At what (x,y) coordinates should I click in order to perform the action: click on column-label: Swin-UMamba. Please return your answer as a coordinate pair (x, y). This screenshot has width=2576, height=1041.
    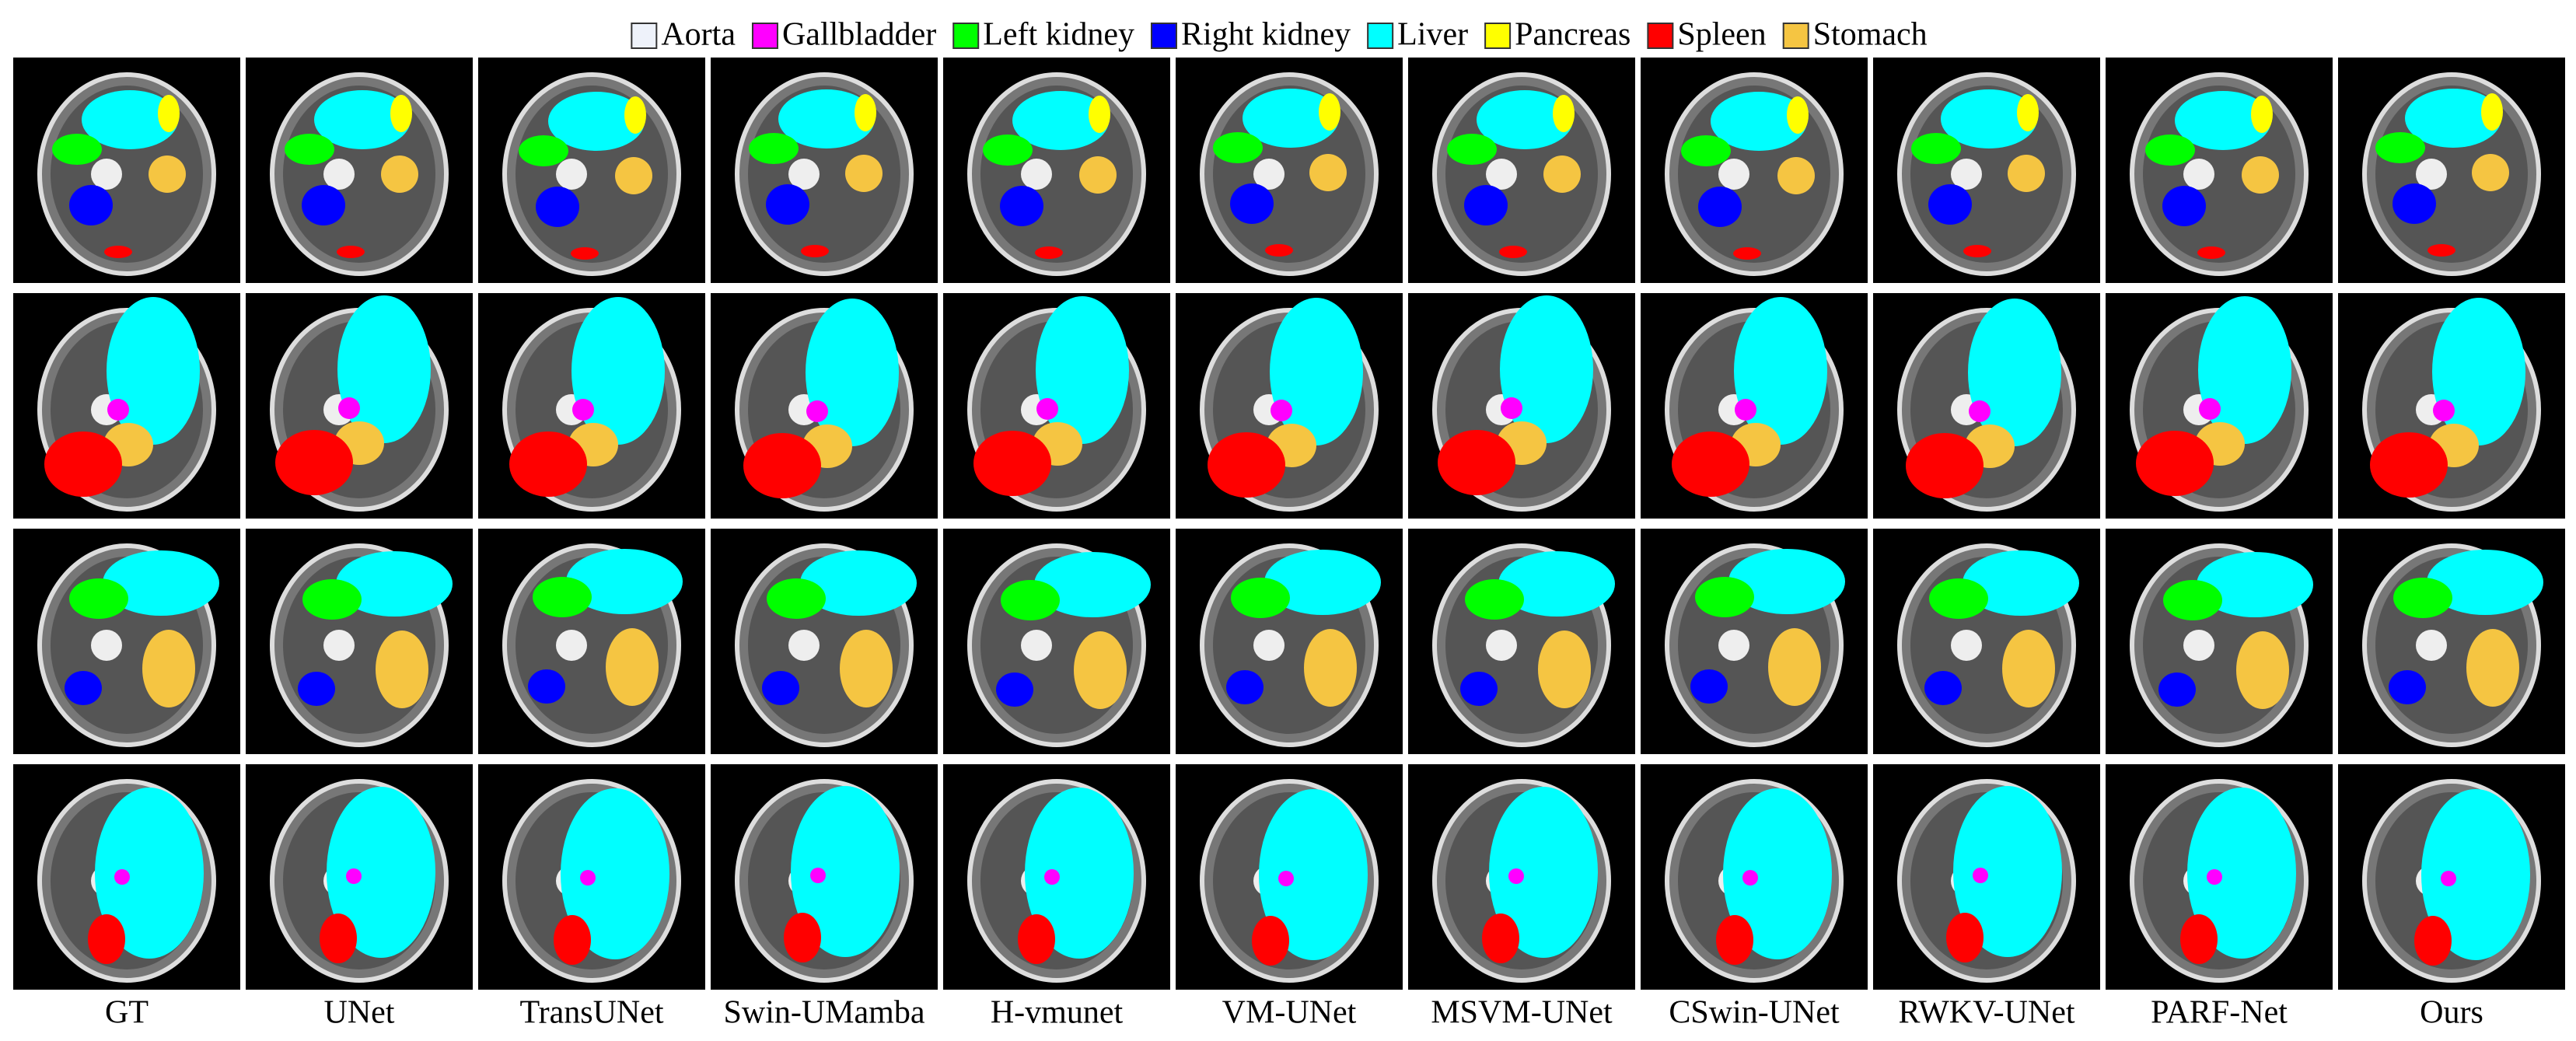
    Looking at the image, I should click on (824, 1013).